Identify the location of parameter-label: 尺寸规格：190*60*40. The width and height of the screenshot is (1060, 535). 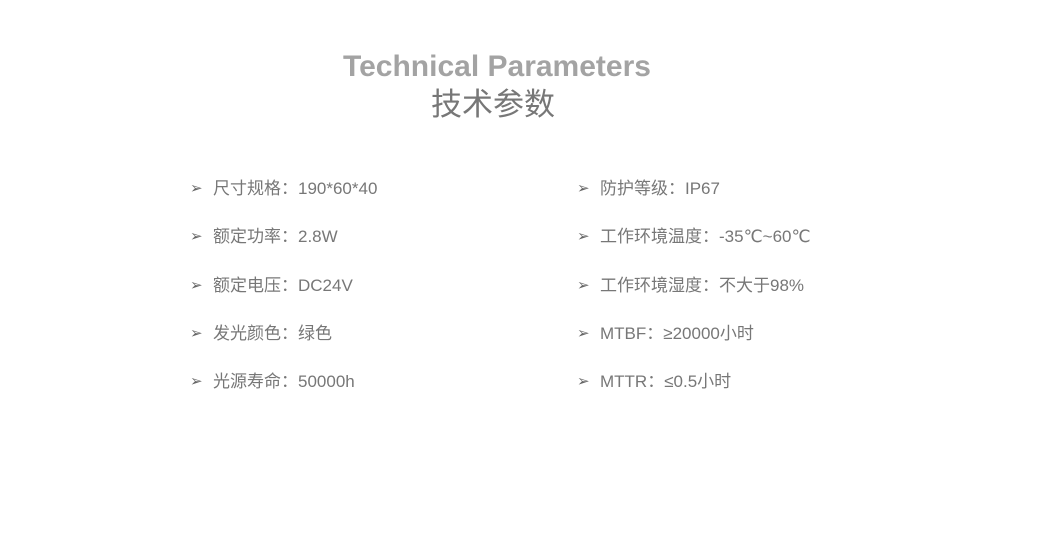
(295, 188).